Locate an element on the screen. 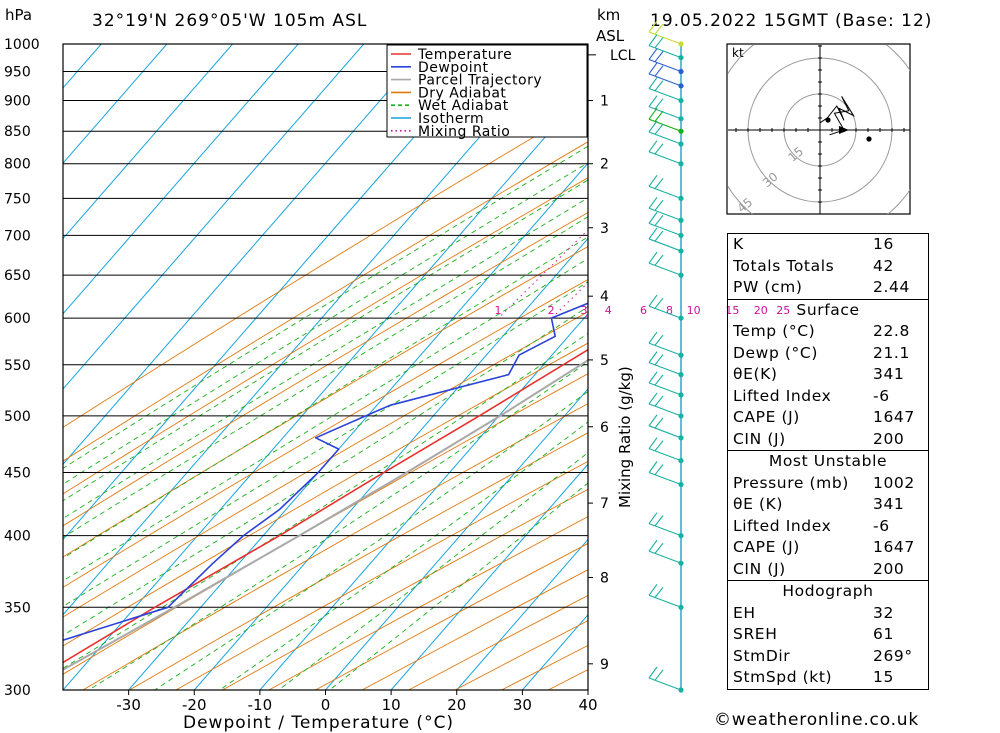 Image resolution: width=1000 pixels, height=733 pixels. x-tick-label: 0 is located at coordinates (326, 705).